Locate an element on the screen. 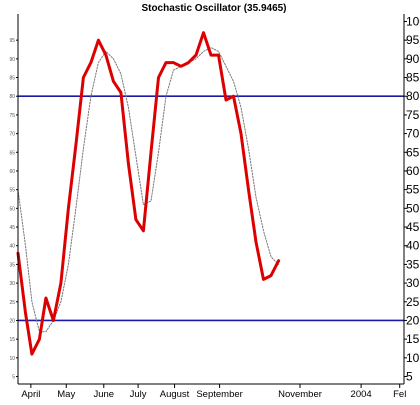 The height and width of the screenshot is (405, 420). y-tick-label-left: 10 is located at coordinates (12, 359).